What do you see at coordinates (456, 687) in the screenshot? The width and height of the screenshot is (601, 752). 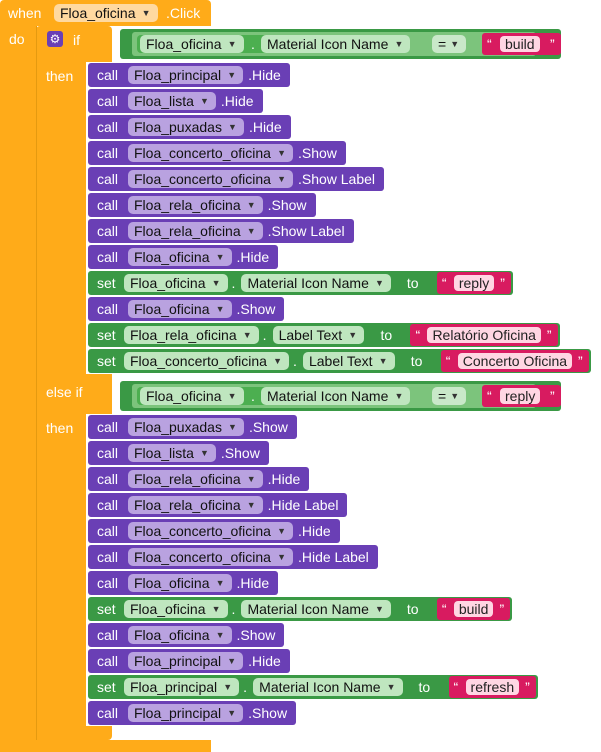 I see `open-quote-icon: “` at bounding box center [456, 687].